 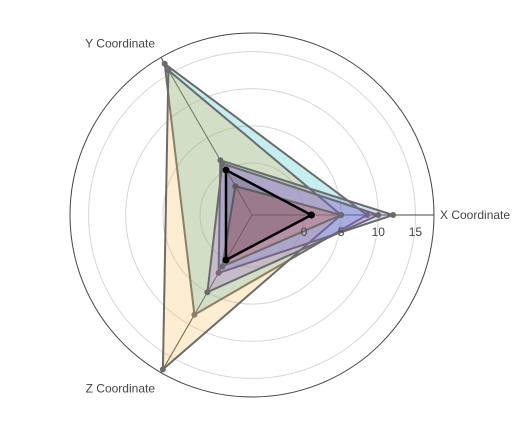 I want to click on axis-spoke, so click(x=206, y=136).